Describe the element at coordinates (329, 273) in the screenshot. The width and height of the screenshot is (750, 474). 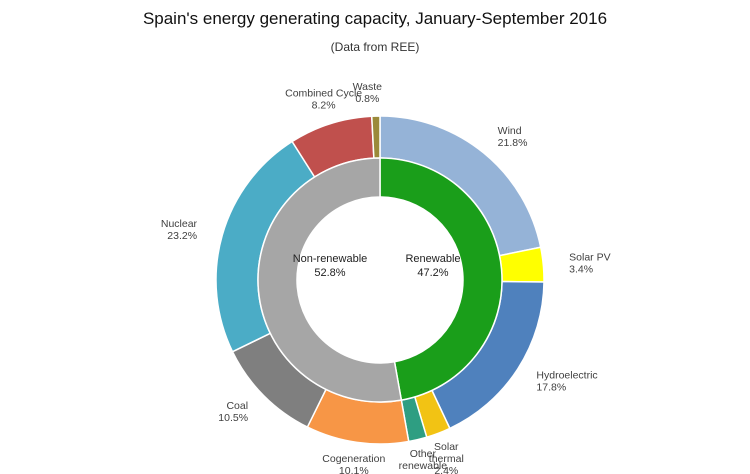
I see `label-non-renewable-line: 52.8%` at that location.